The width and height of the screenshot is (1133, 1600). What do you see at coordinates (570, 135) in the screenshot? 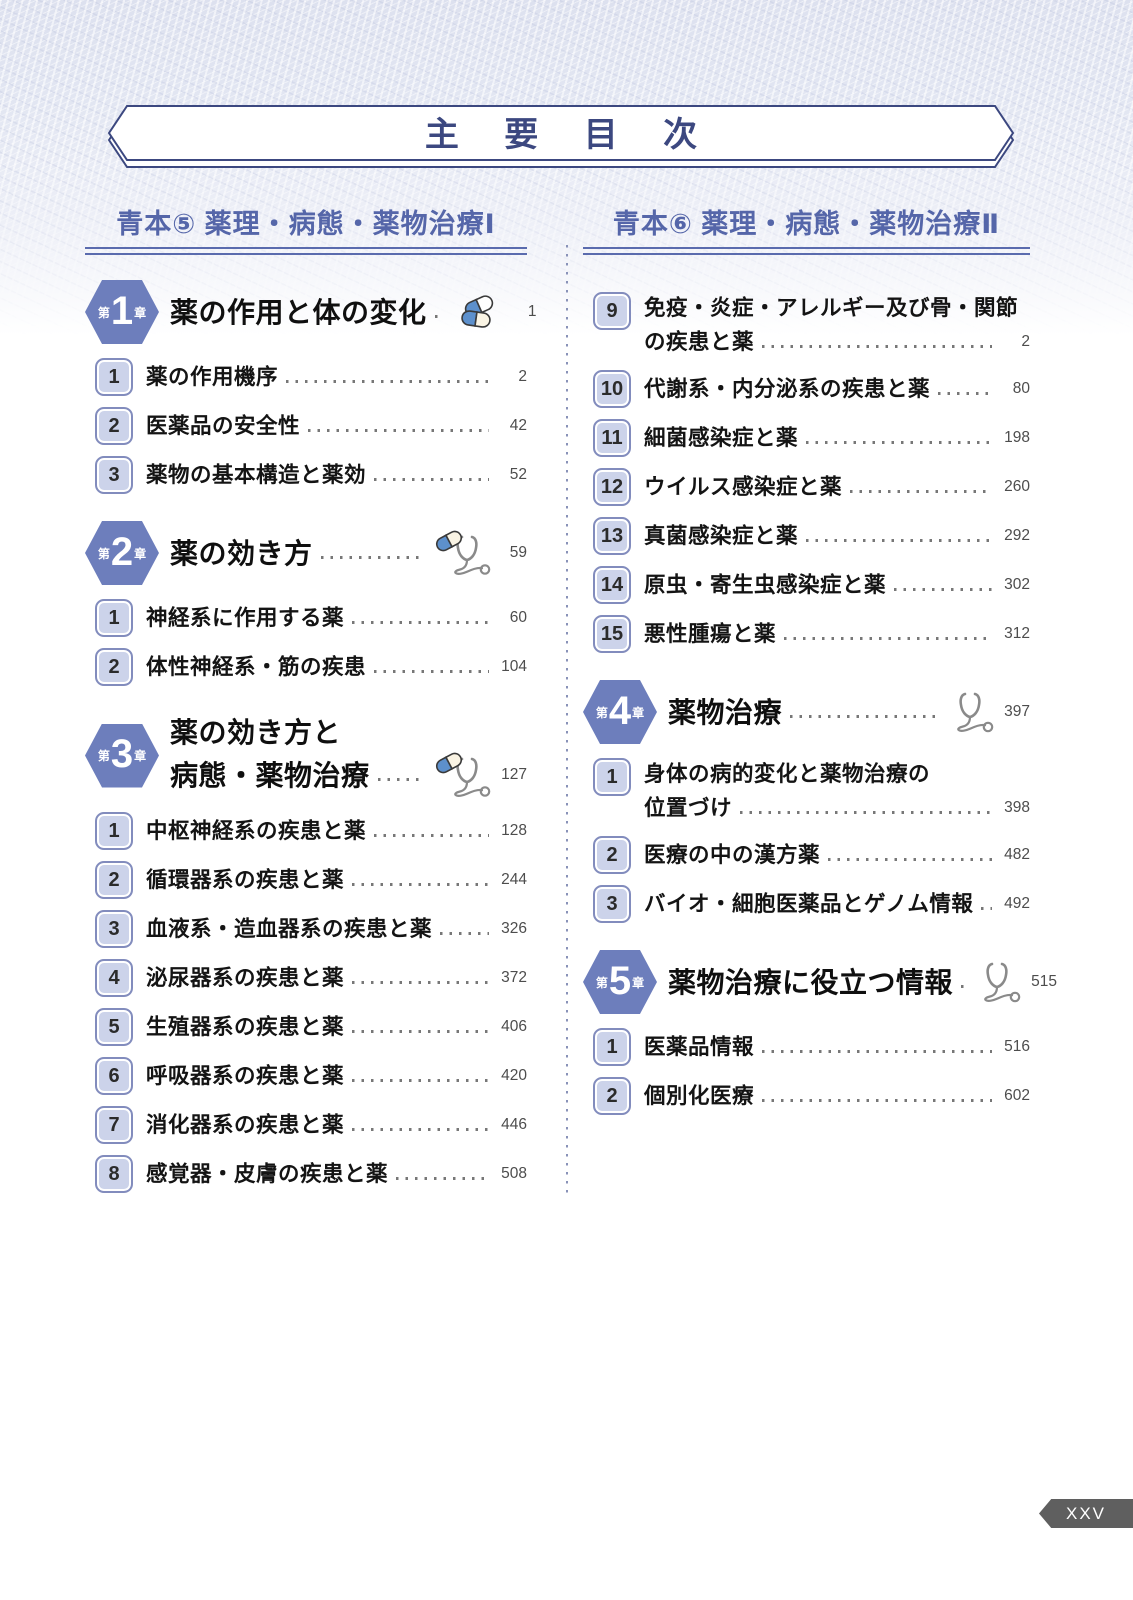
I see `page-title: 主 要 目 次` at bounding box center [570, 135].